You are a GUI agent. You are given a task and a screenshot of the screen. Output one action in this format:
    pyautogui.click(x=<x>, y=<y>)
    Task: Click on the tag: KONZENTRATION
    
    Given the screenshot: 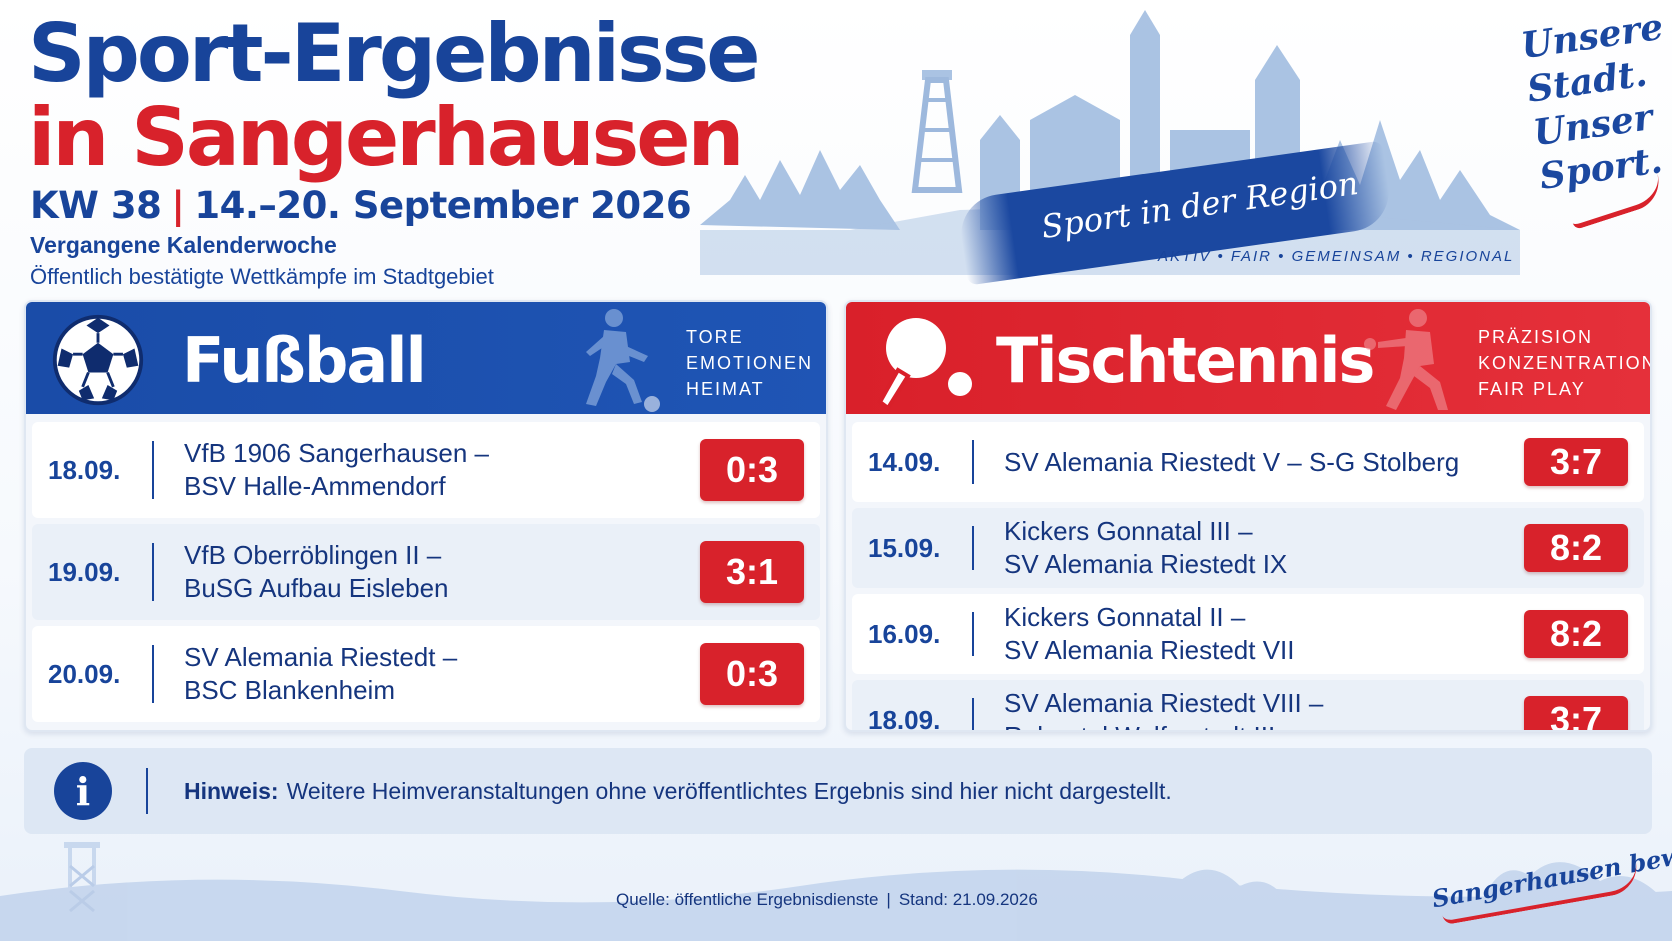 What is the action you would take?
    pyautogui.click(x=1565, y=363)
    